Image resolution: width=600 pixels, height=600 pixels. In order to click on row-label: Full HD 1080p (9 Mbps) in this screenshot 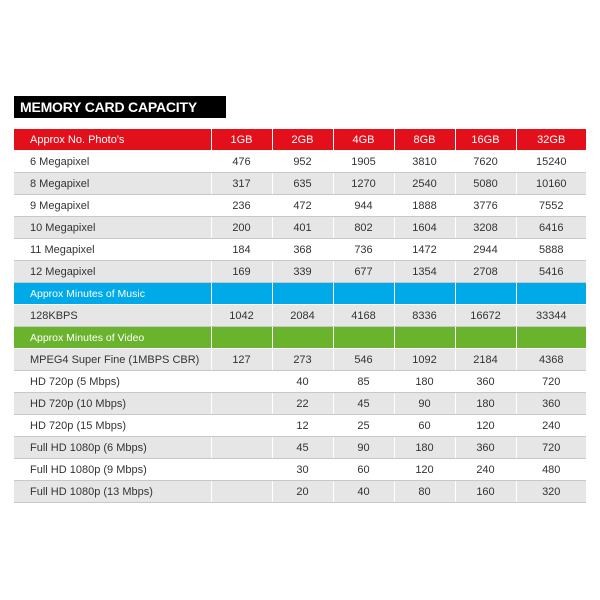, I will do `click(113, 469)`.